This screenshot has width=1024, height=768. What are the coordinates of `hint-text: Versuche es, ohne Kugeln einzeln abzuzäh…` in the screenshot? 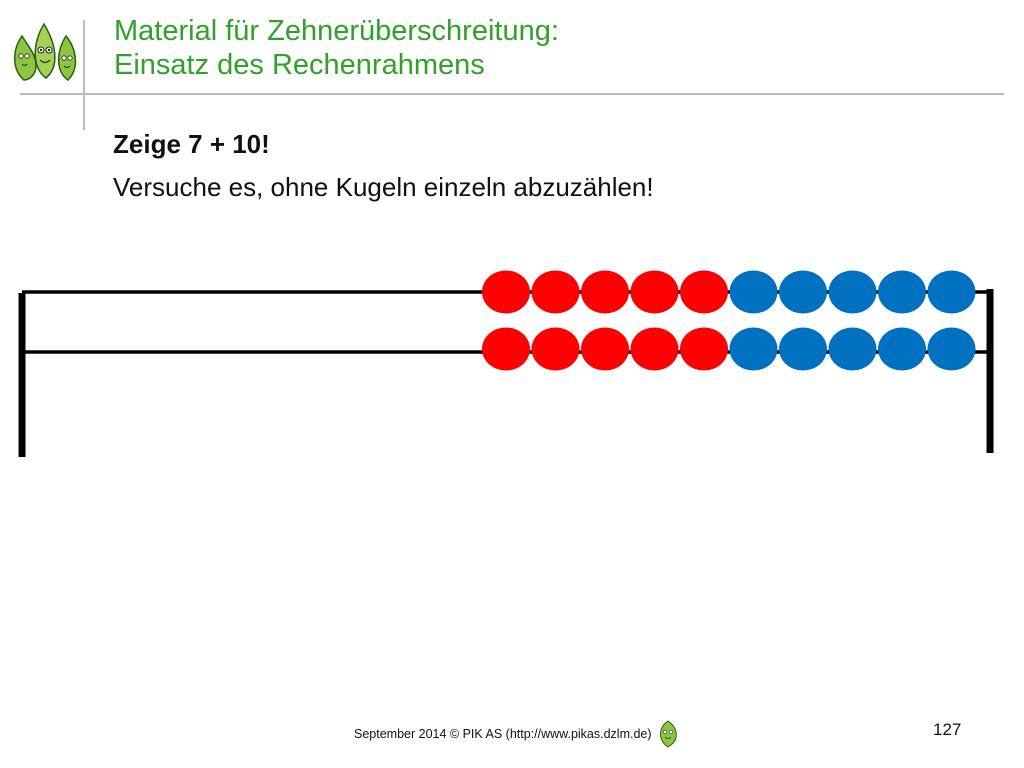 It's located at (383, 187).